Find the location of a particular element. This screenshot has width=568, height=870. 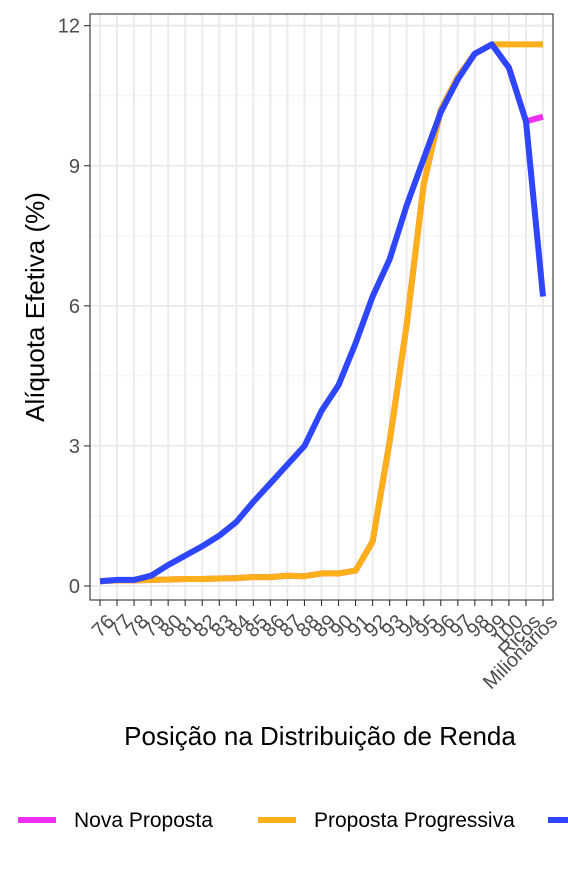

y-tick-label: 0 is located at coordinates (74, 587).